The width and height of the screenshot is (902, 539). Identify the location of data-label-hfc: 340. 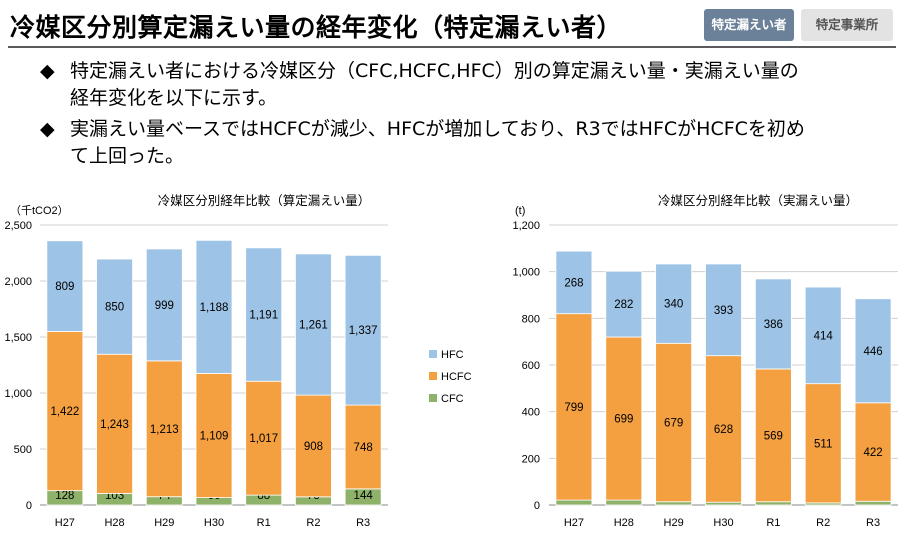
(673, 305).